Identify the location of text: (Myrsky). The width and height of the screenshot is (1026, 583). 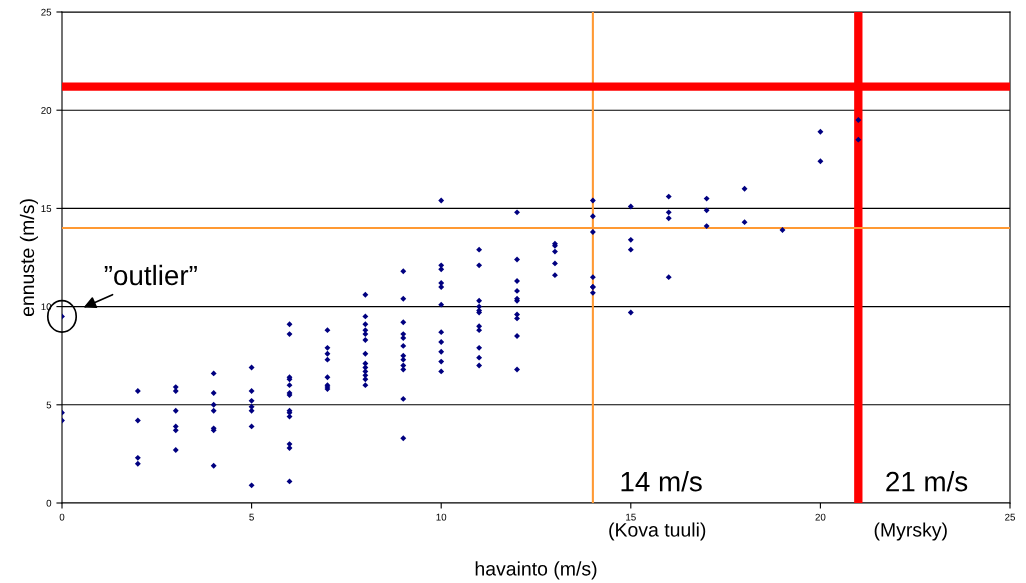
(910, 531).